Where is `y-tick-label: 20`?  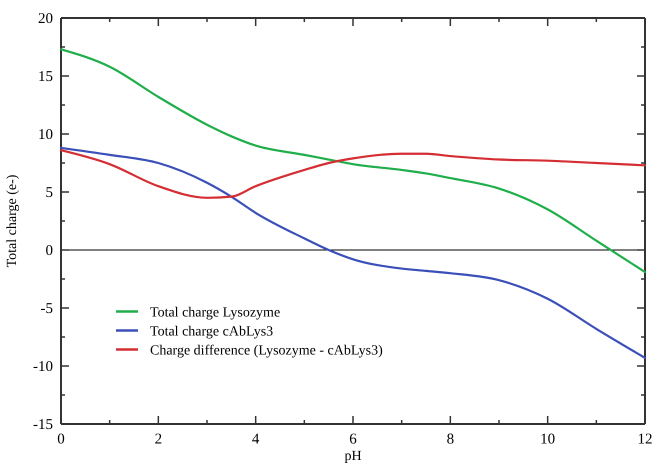
y-tick-label: 20 is located at coordinates (45, 18).